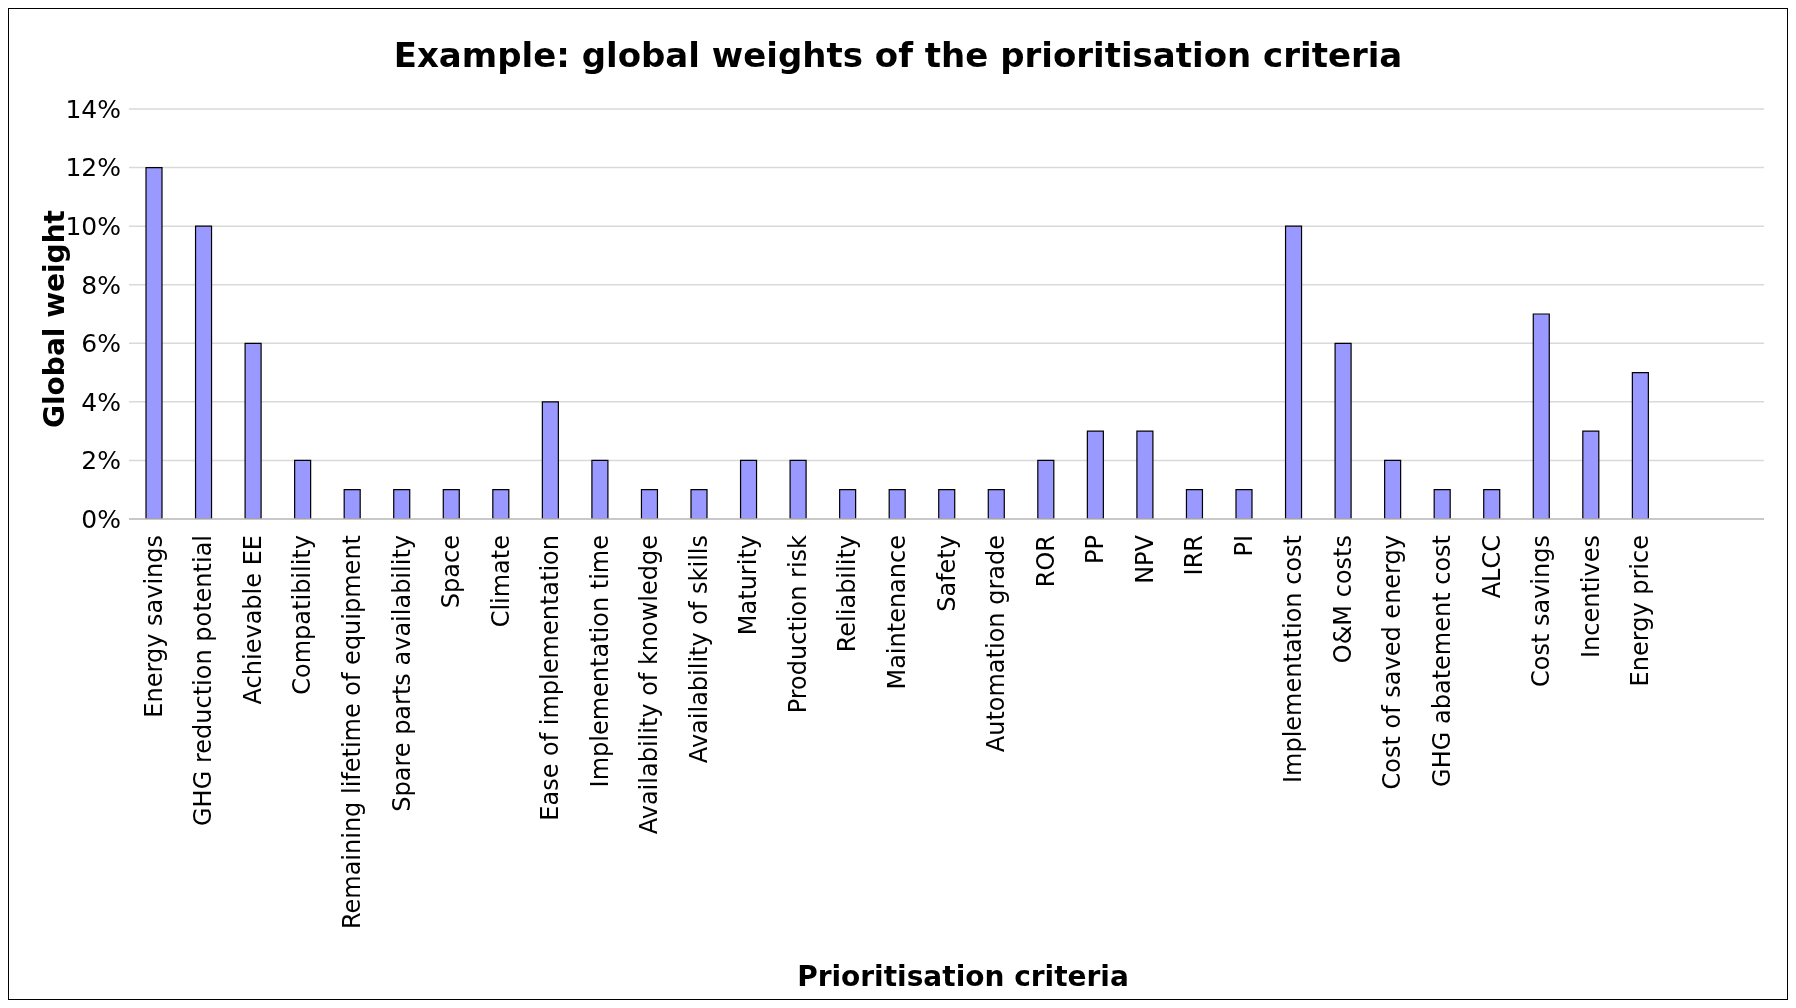 Image resolution: width=1796 pixels, height=1008 pixels. What do you see at coordinates (351, 732) in the screenshot?
I see `x-tick-label: Remaining lifetime of equipment` at bounding box center [351, 732].